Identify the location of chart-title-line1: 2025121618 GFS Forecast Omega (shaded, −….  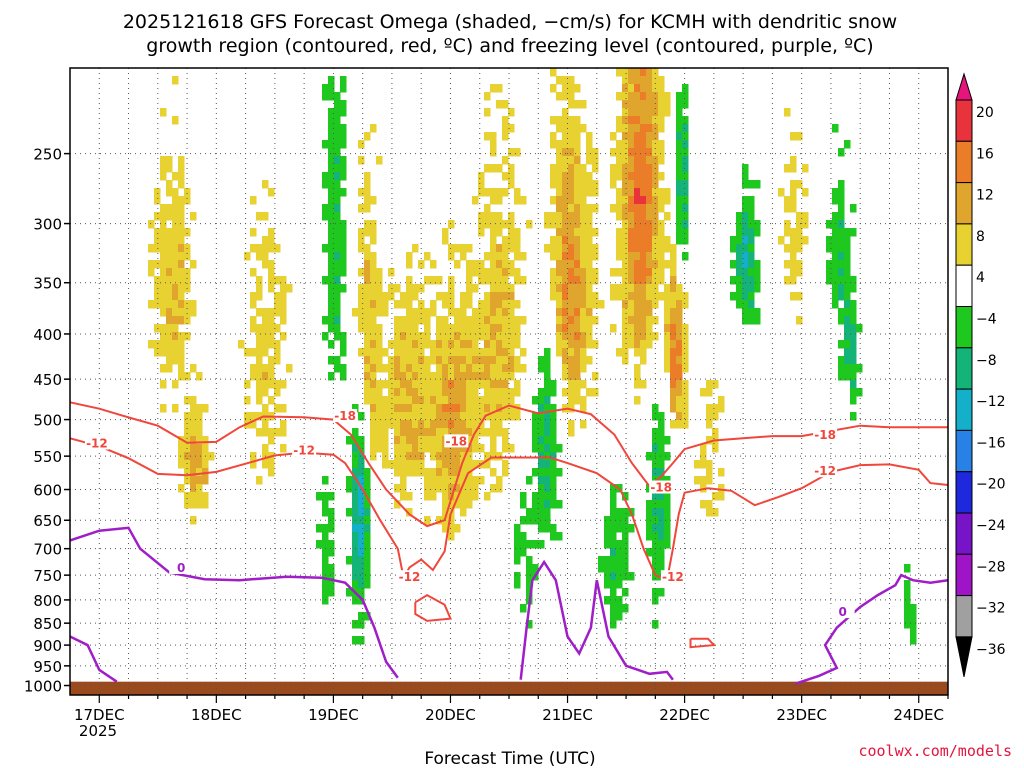
(510, 22).